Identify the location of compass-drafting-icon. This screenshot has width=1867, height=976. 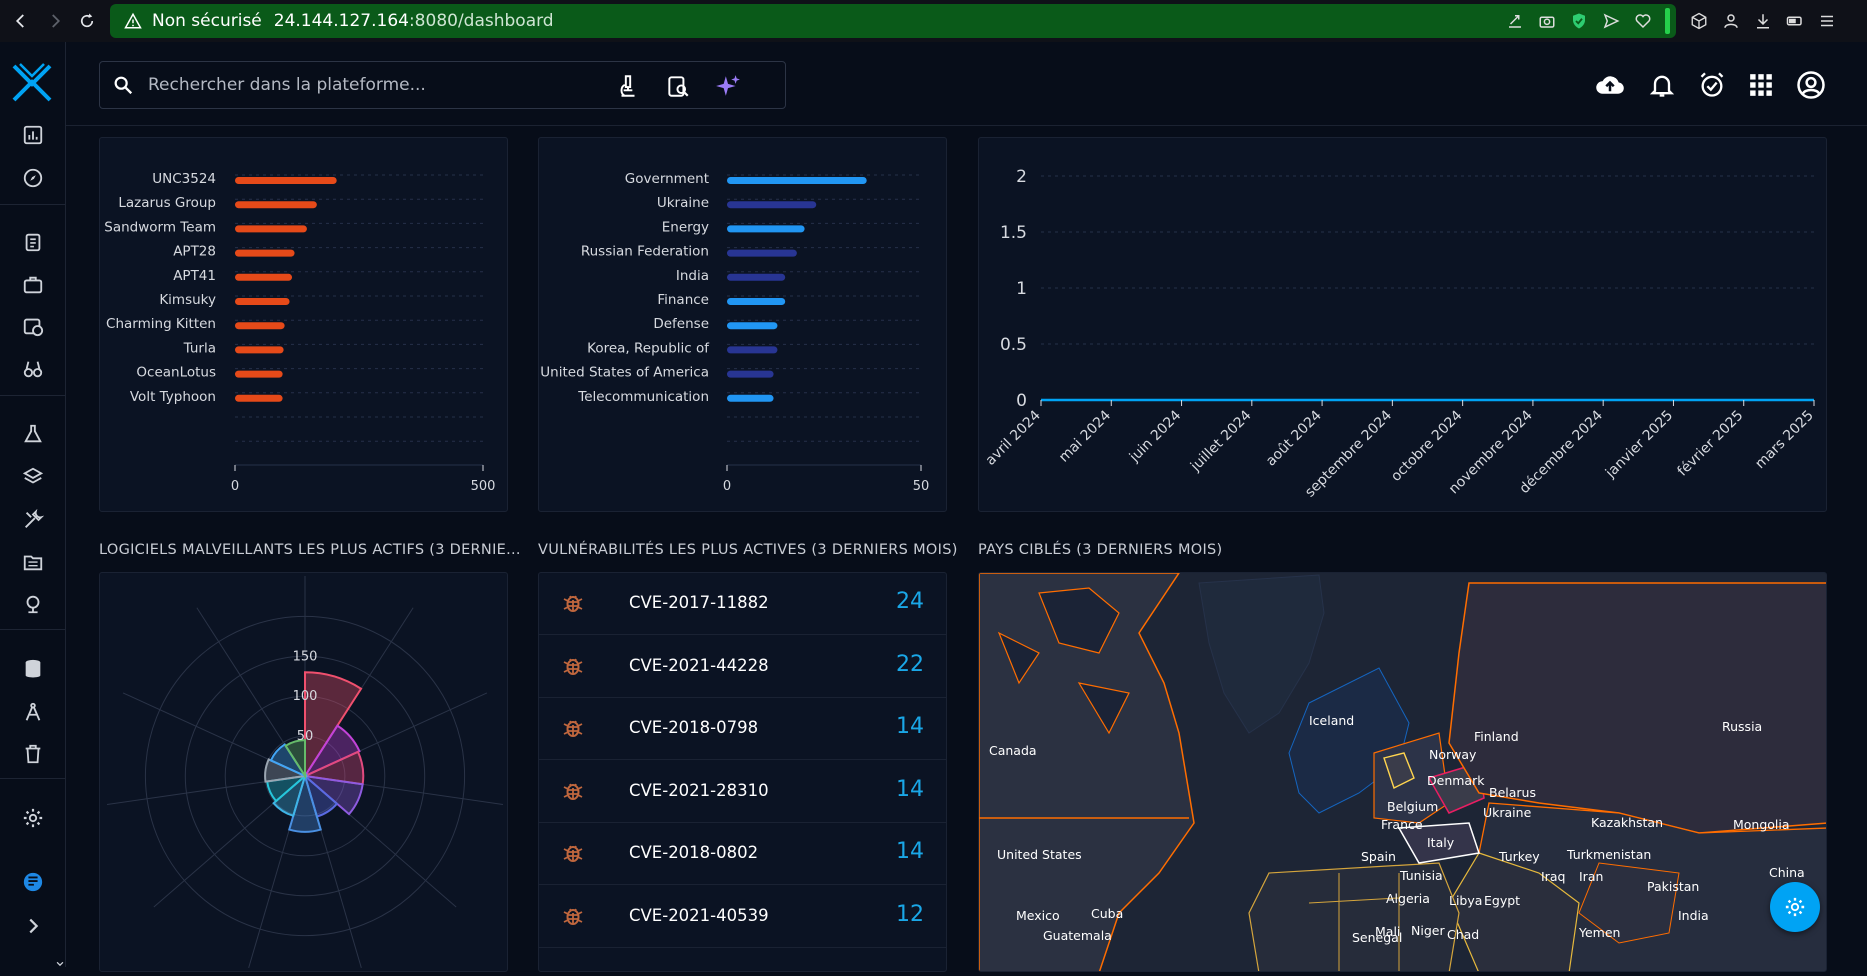
(33, 712).